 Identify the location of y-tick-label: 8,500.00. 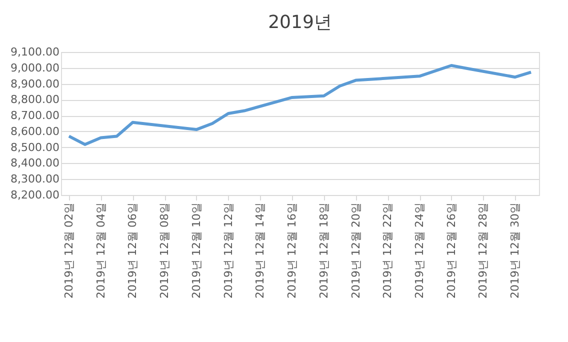
(35, 147).